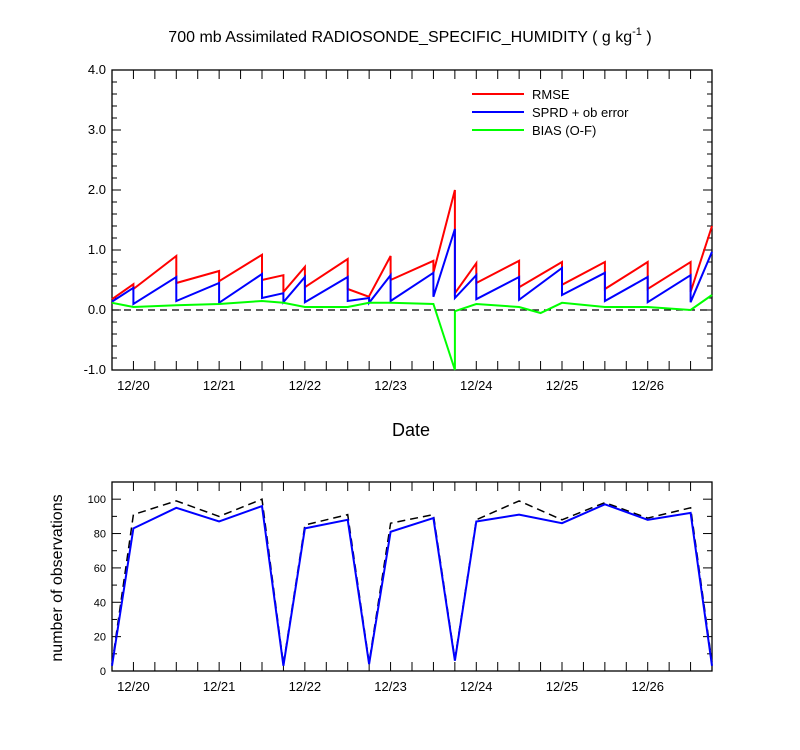 This screenshot has height=750, width=800. What do you see at coordinates (97, 500) in the screenshot?
I see `y-tick-label: 100` at bounding box center [97, 500].